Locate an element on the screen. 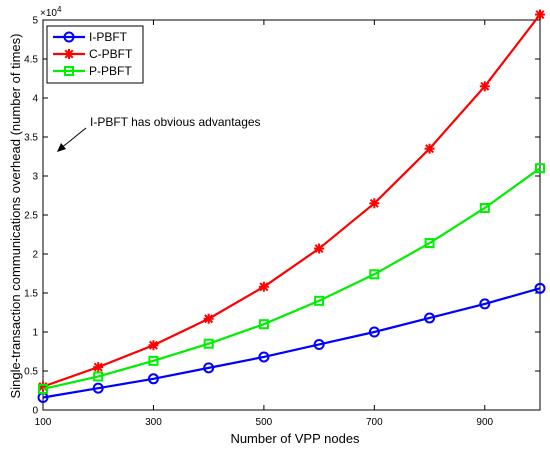 The width and height of the screenshot is (550, 452). y-tick-label: 0.5 is located at coordinates (31, 372).